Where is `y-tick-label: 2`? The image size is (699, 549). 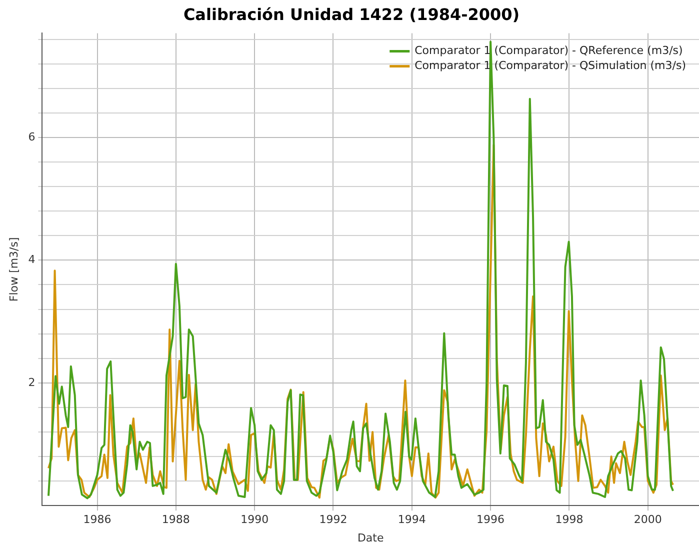 y-tick-label: 2 is located at coordinates (32, 382).